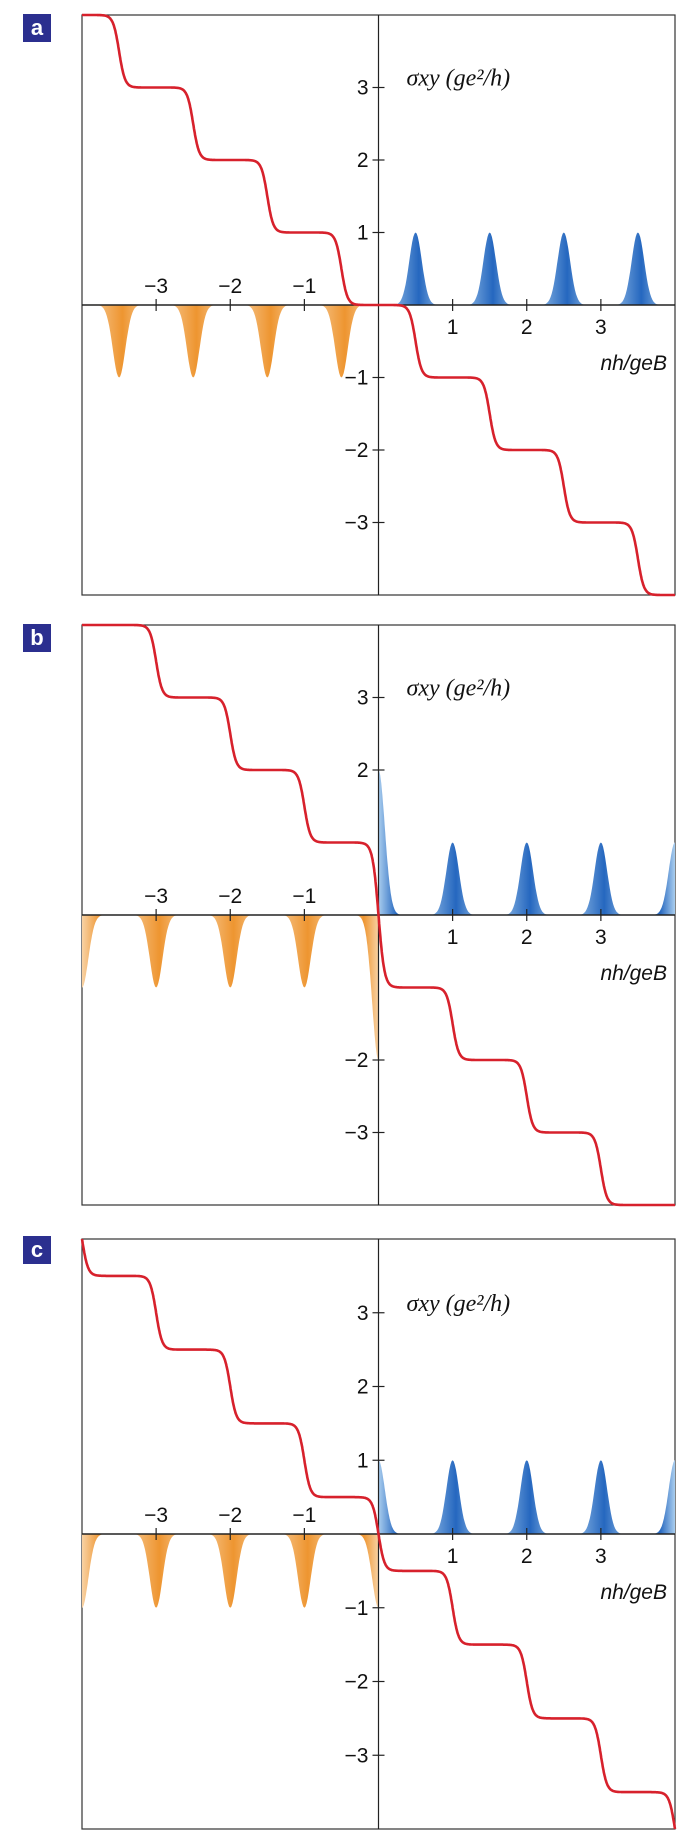  Describe the element at coordinates (37, 638) in the screenshot. I see `panel-label: b` at that location.